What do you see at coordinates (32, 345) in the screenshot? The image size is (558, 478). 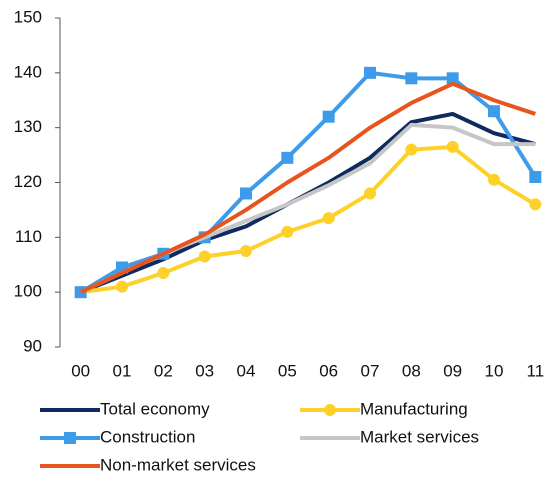 I see `y-tick-label: 90` at bounding box center [32, 345].